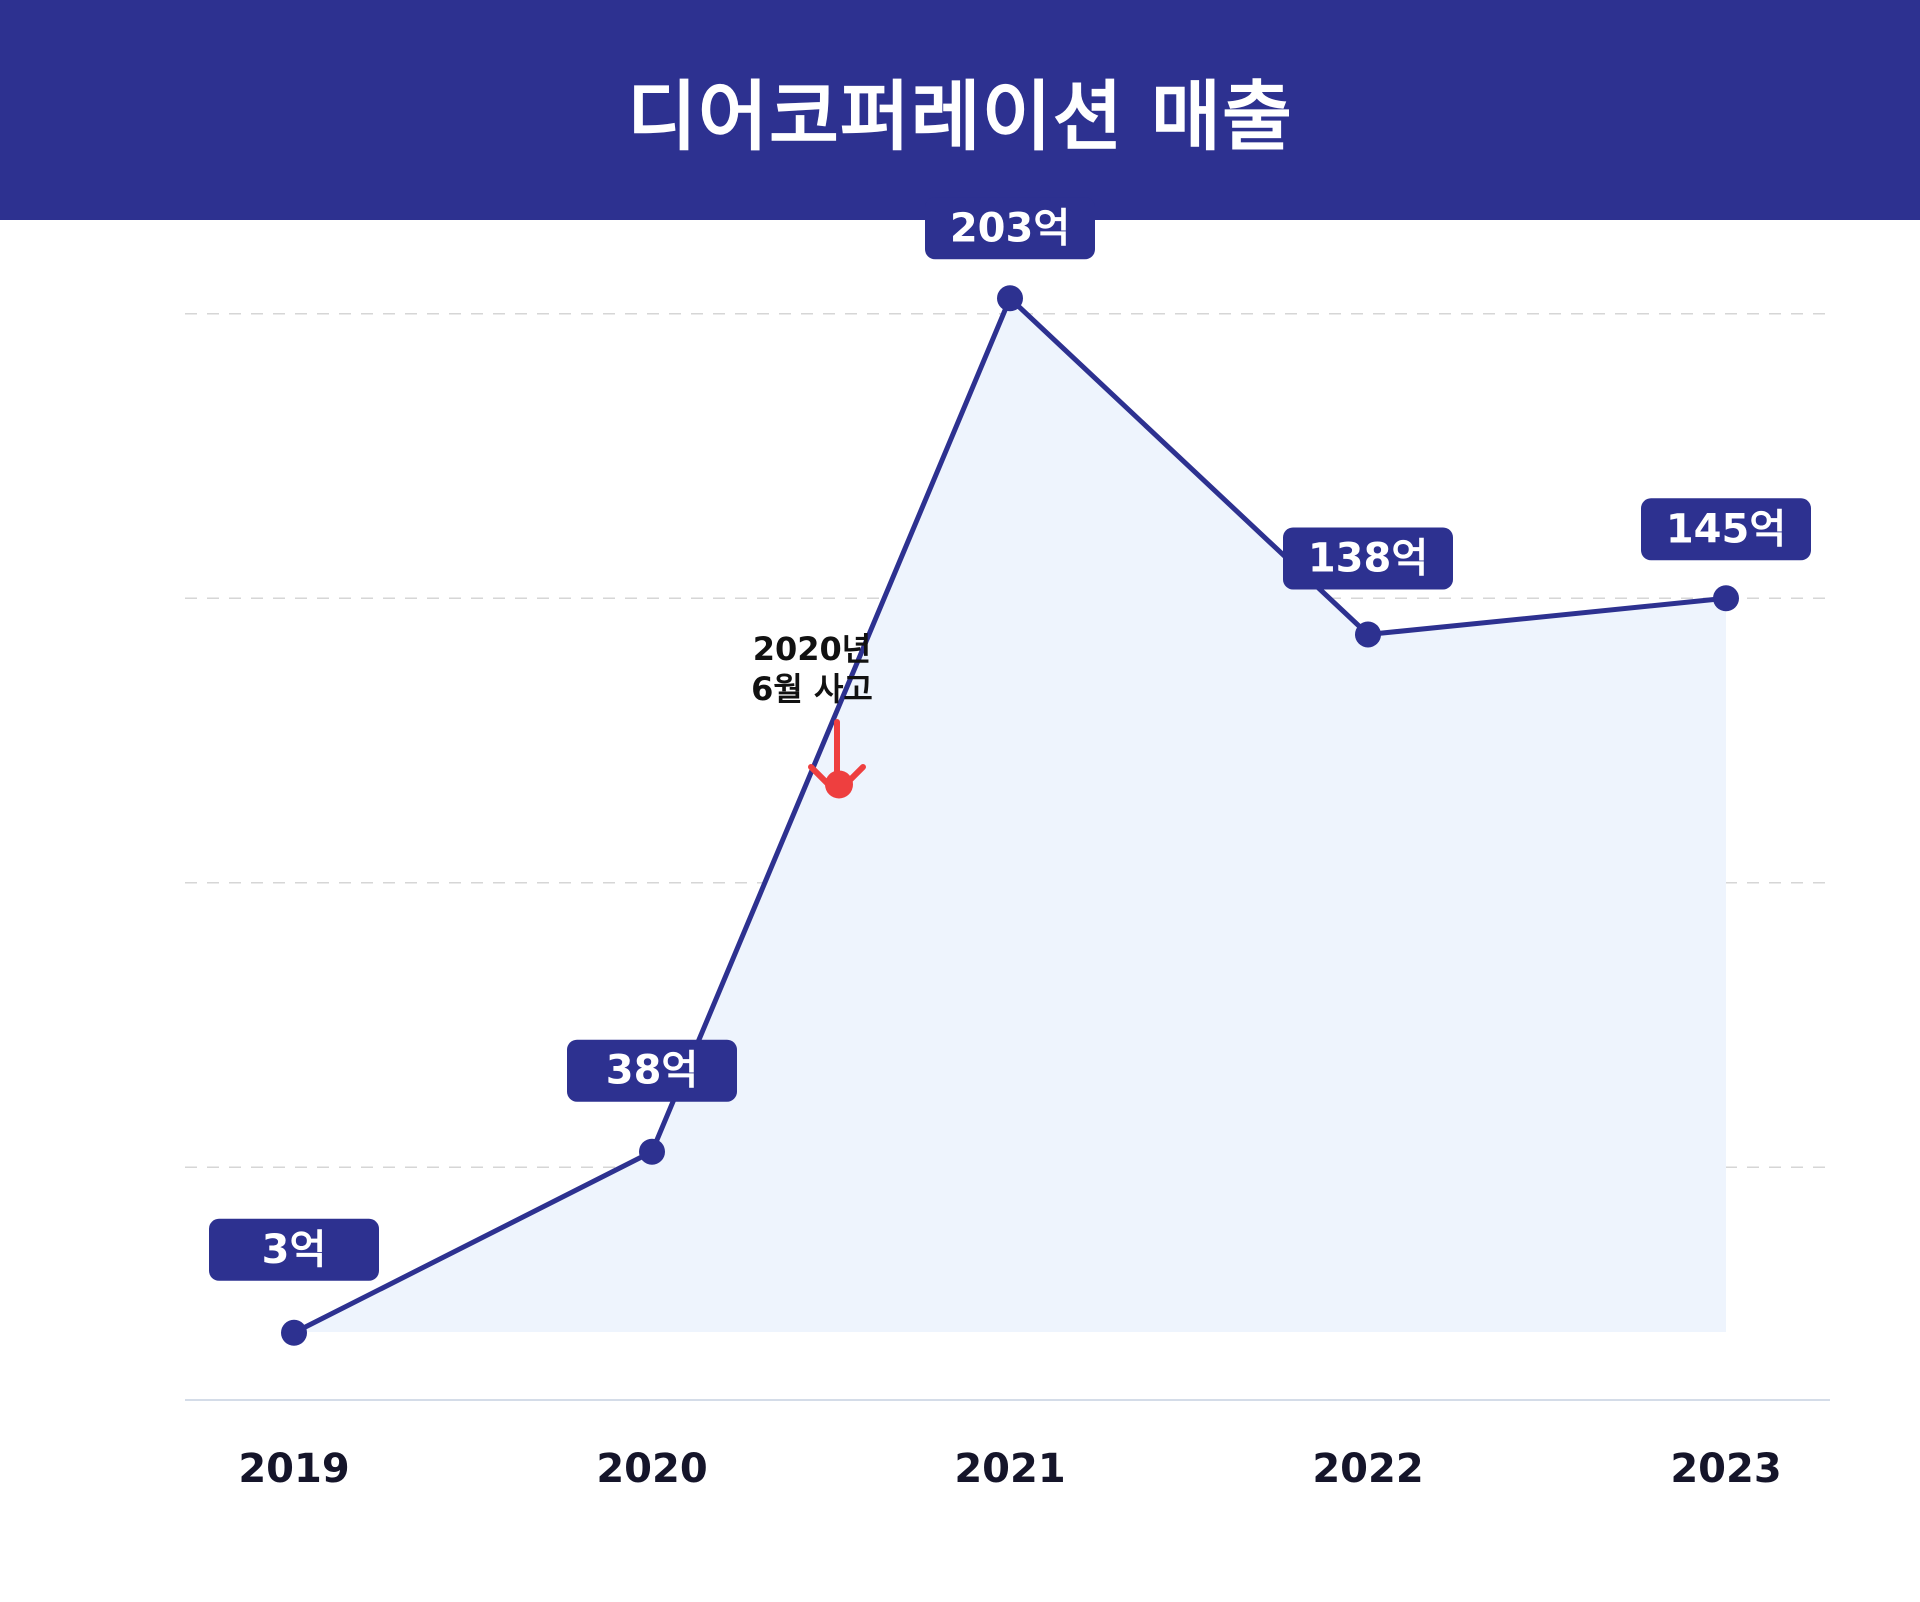 The height and width of the screenshot is (1602, 1920). I want to click on event-annotation-text: 6월 사고, so click(812, 689).